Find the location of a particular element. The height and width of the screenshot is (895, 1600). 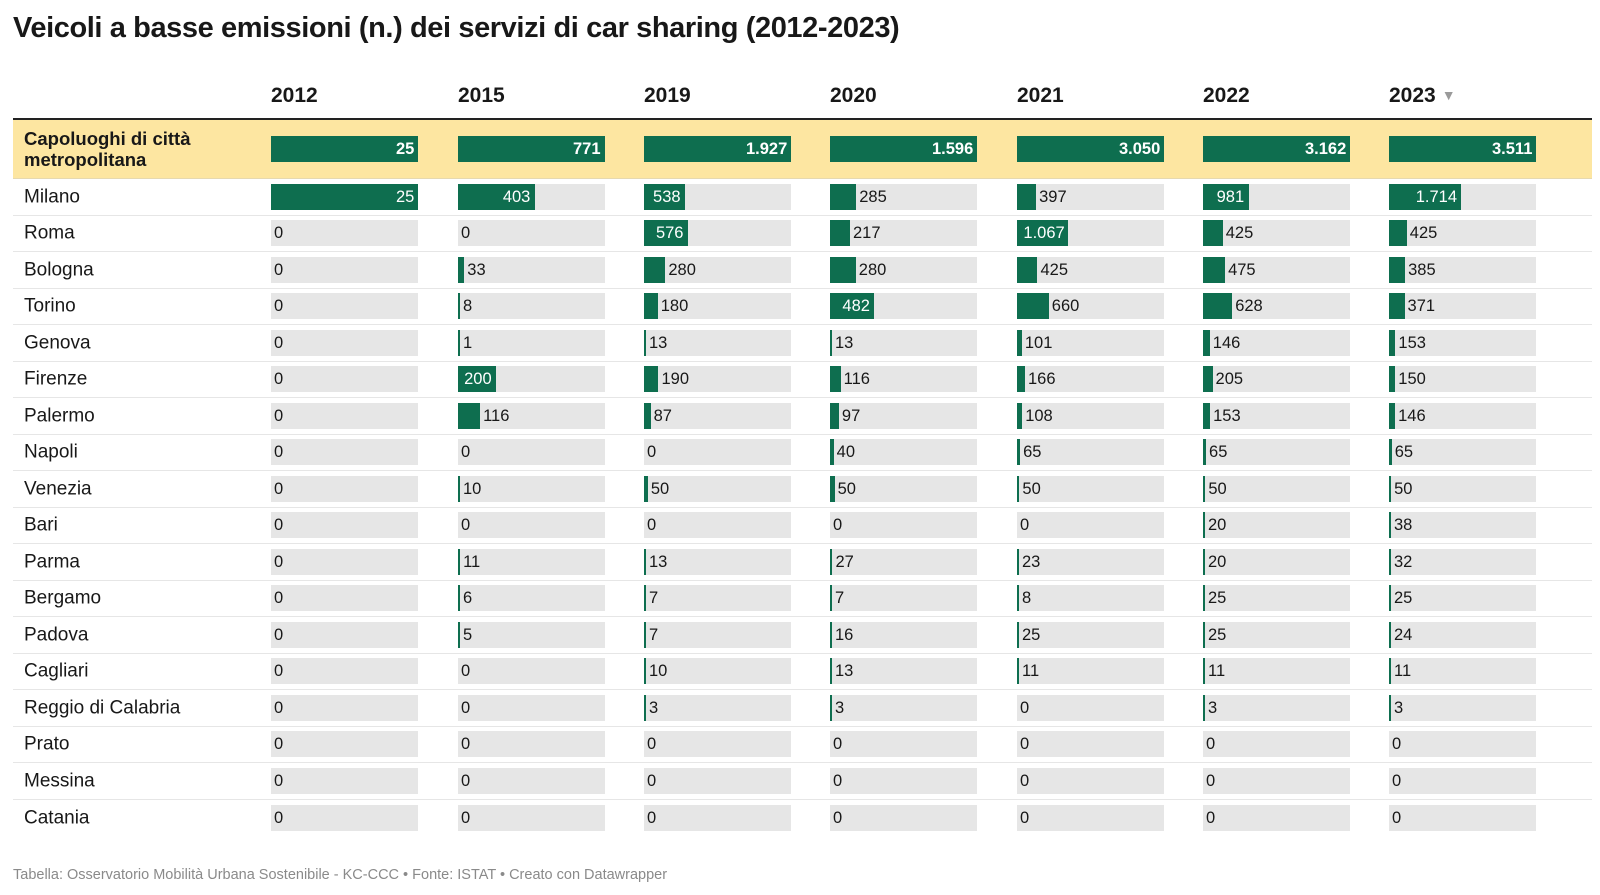

bar-cell: 27 is located at coordinates (903, 561).